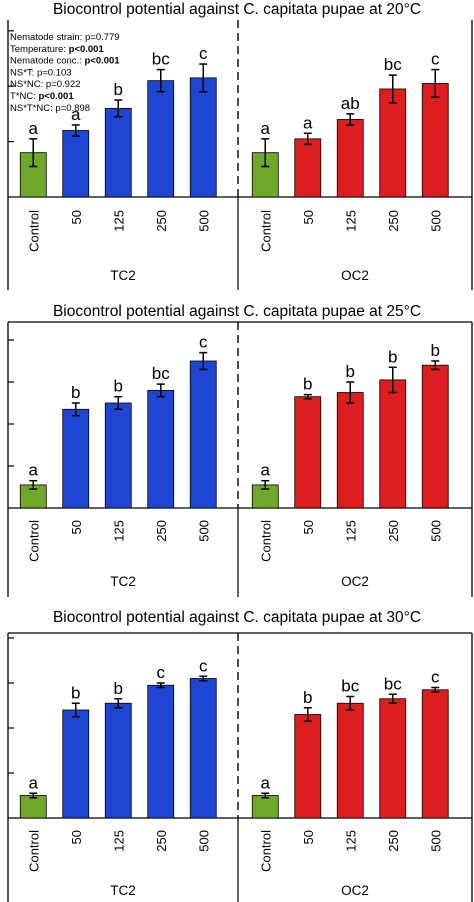 The image size is (474, 902). I want to click on significance-letter: ab, so click(350, 103).